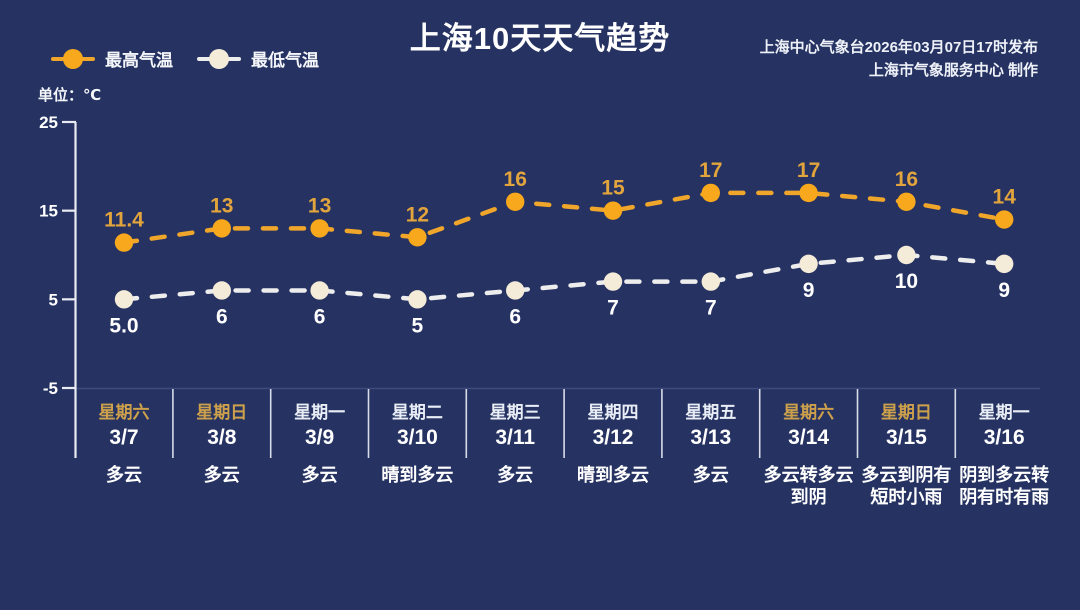  I want to click on max-temp-line, so click(564, 217).